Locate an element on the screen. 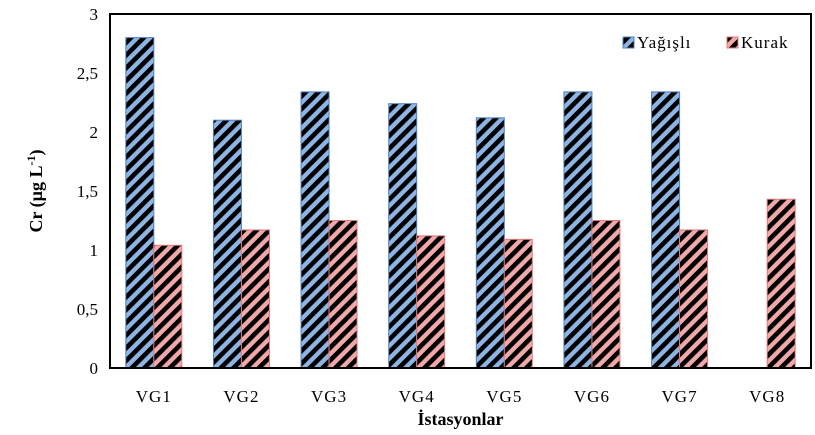 This screenshot has height=435, width=815. legend-label: Kurak is located at coordinates (764, 42).